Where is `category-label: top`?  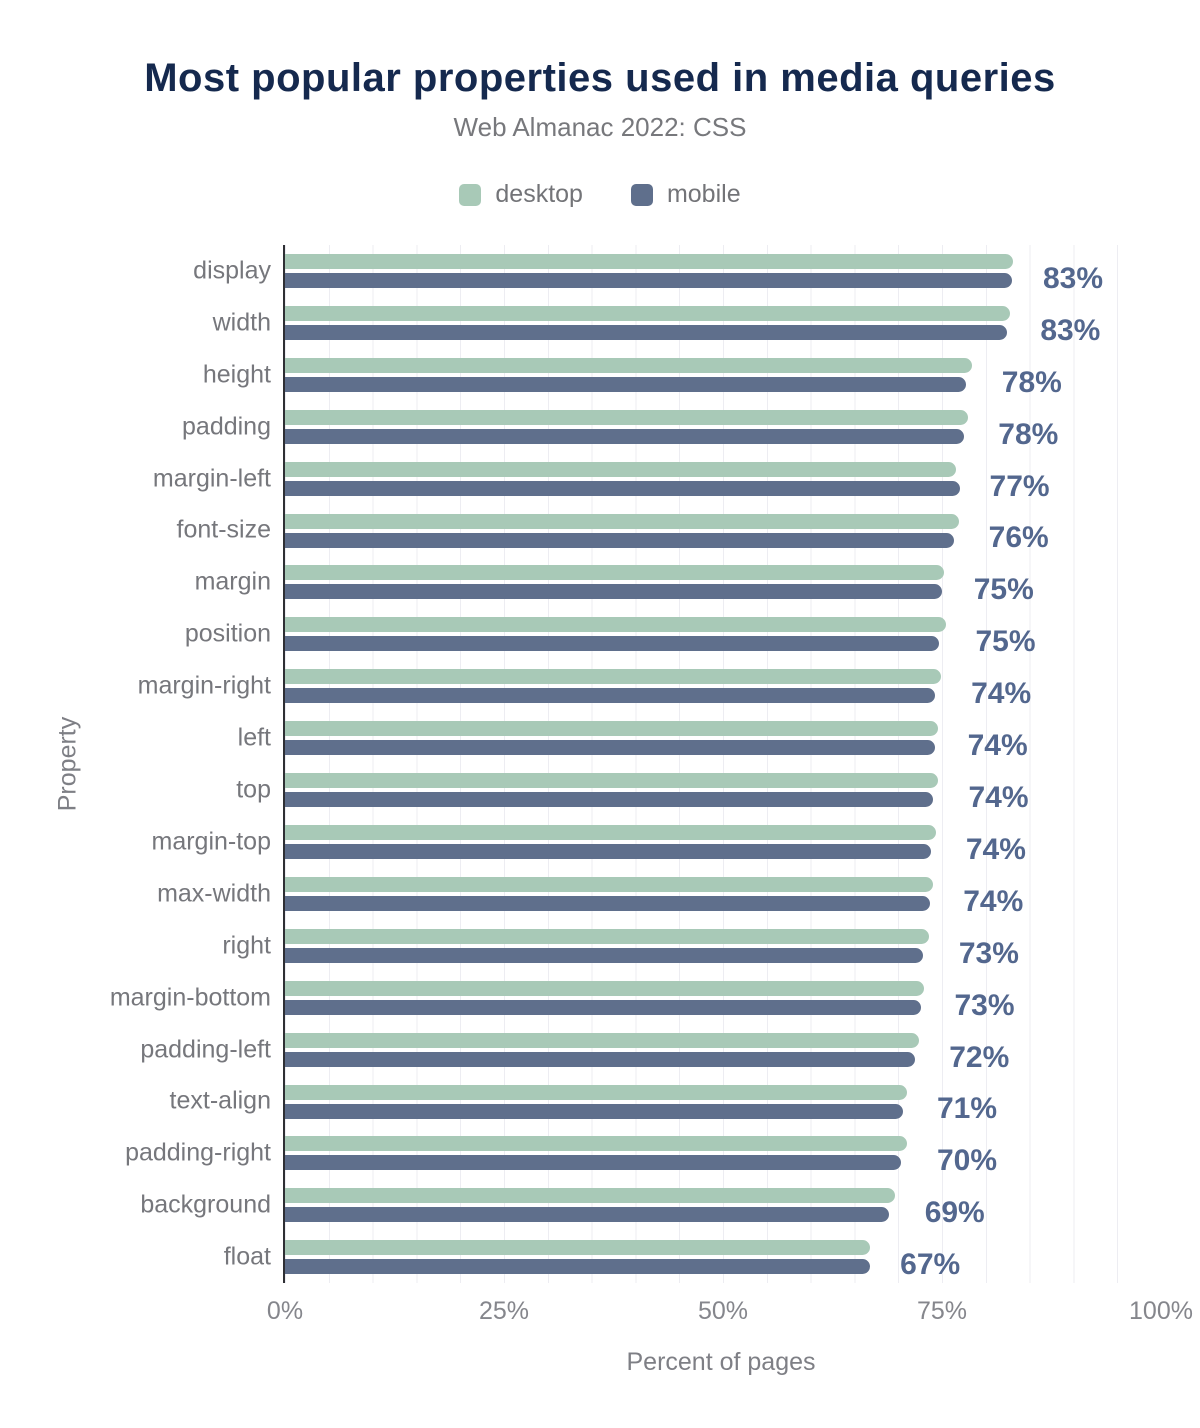 category-label: top is located at coordinates (253, 789).